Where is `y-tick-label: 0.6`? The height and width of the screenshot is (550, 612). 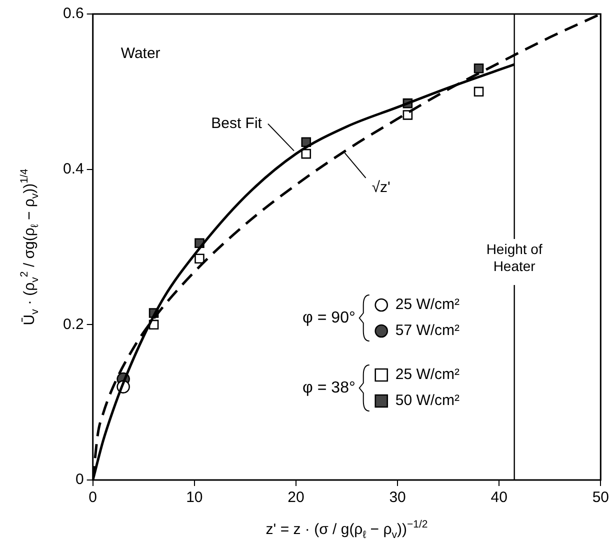 y-tick-label: 0.6 is located at coordinates (73, 13).